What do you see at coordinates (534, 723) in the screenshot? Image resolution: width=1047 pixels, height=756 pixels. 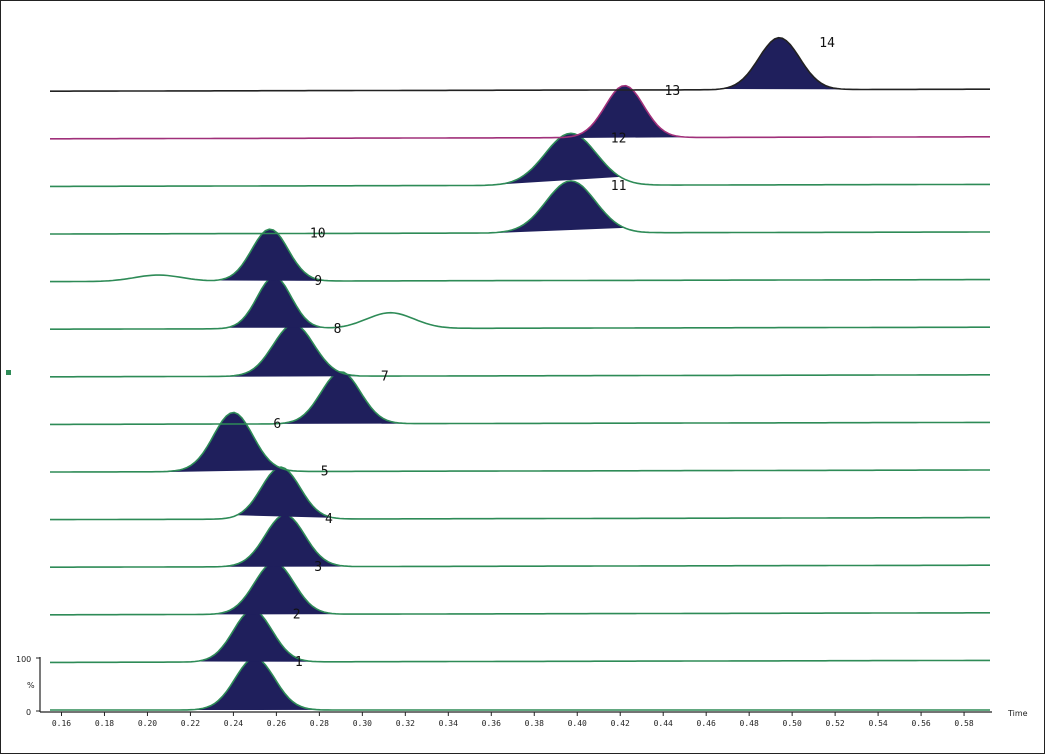 I see `x-tick-label-0.38: 0.38` at bounding box center [534, 723].